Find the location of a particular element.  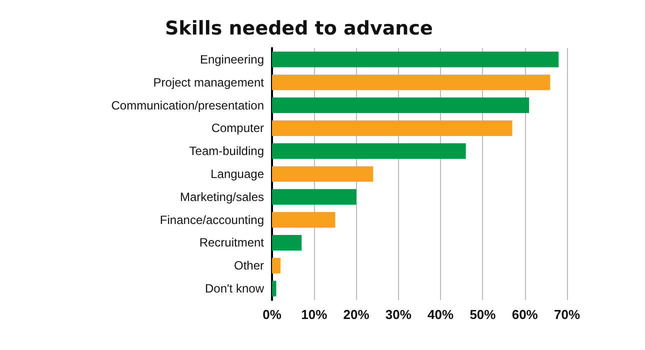

x-tick-label: 0% is located at coordinates (272, 314).